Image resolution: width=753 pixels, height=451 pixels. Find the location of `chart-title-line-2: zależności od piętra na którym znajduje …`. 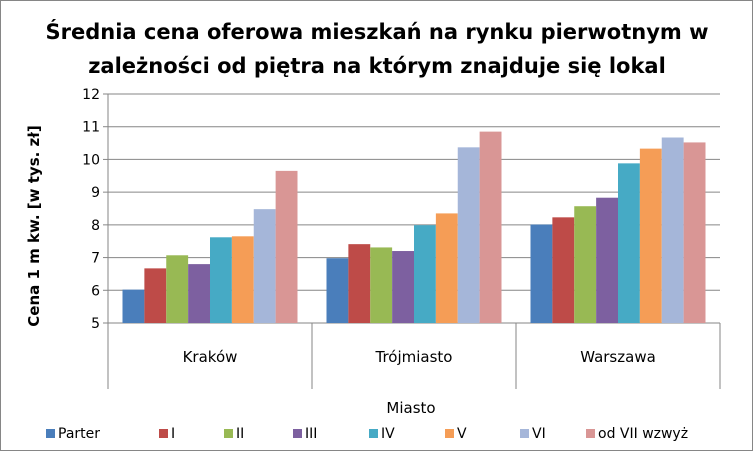

chart-title-line-2: zależności od piętra na którym znajduje … is located at coordinates (377, 66).